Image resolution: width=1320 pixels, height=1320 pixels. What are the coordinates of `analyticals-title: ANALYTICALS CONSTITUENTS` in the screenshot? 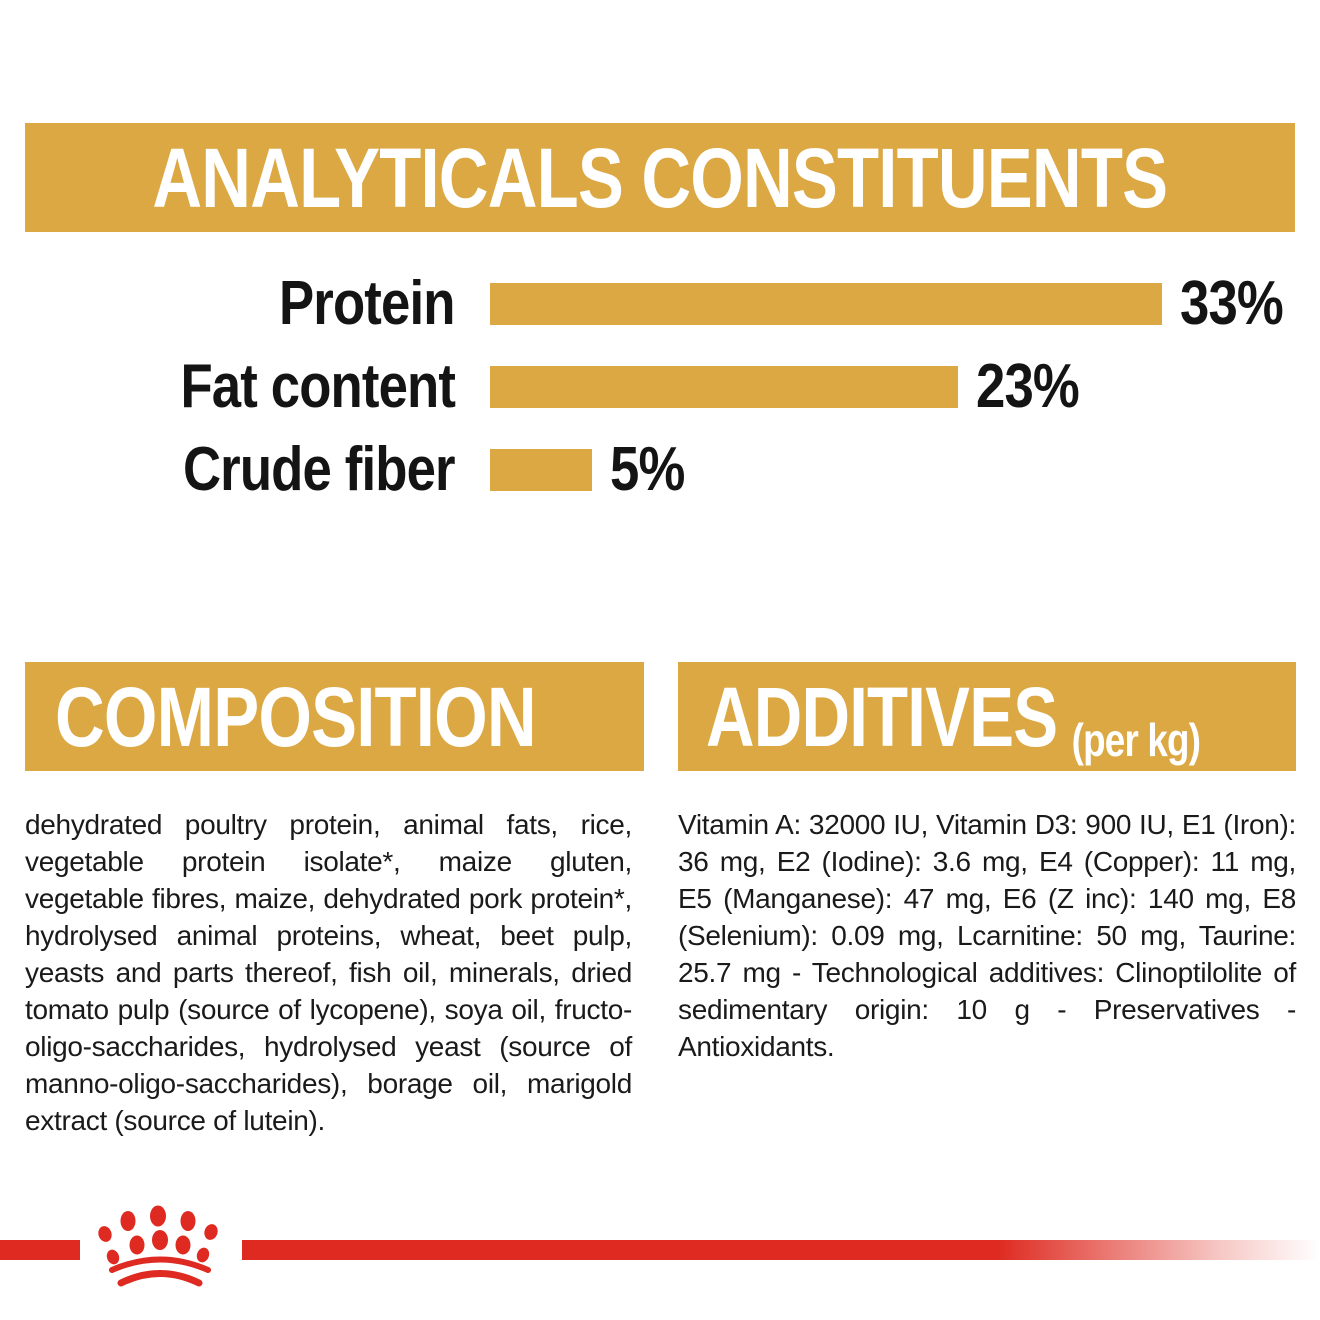 It's located at (660, 177).